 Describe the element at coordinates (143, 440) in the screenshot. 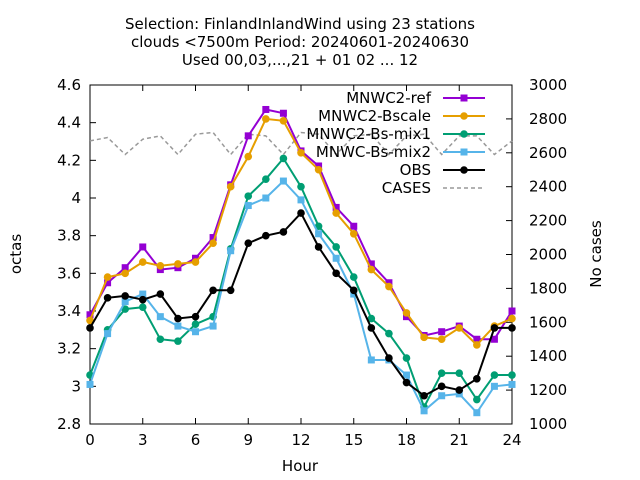

I see `x-tick-label: 3` at that location.